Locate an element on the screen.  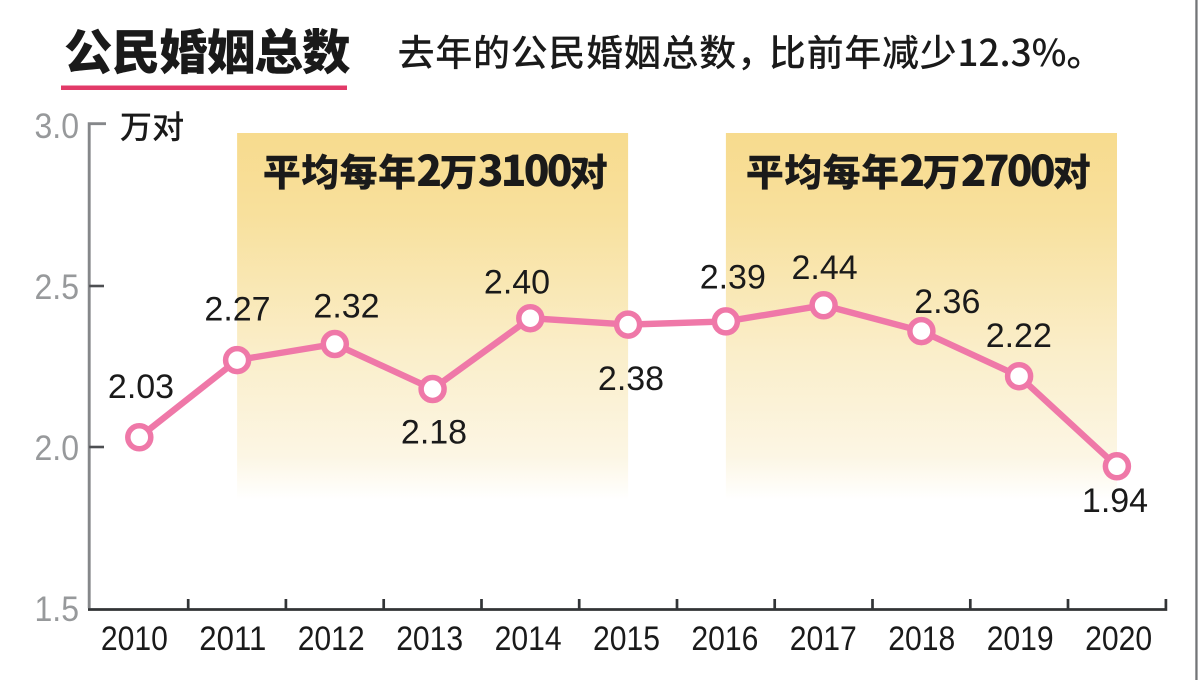
svg-text: 2.44 is located at coordinates (825, 268).